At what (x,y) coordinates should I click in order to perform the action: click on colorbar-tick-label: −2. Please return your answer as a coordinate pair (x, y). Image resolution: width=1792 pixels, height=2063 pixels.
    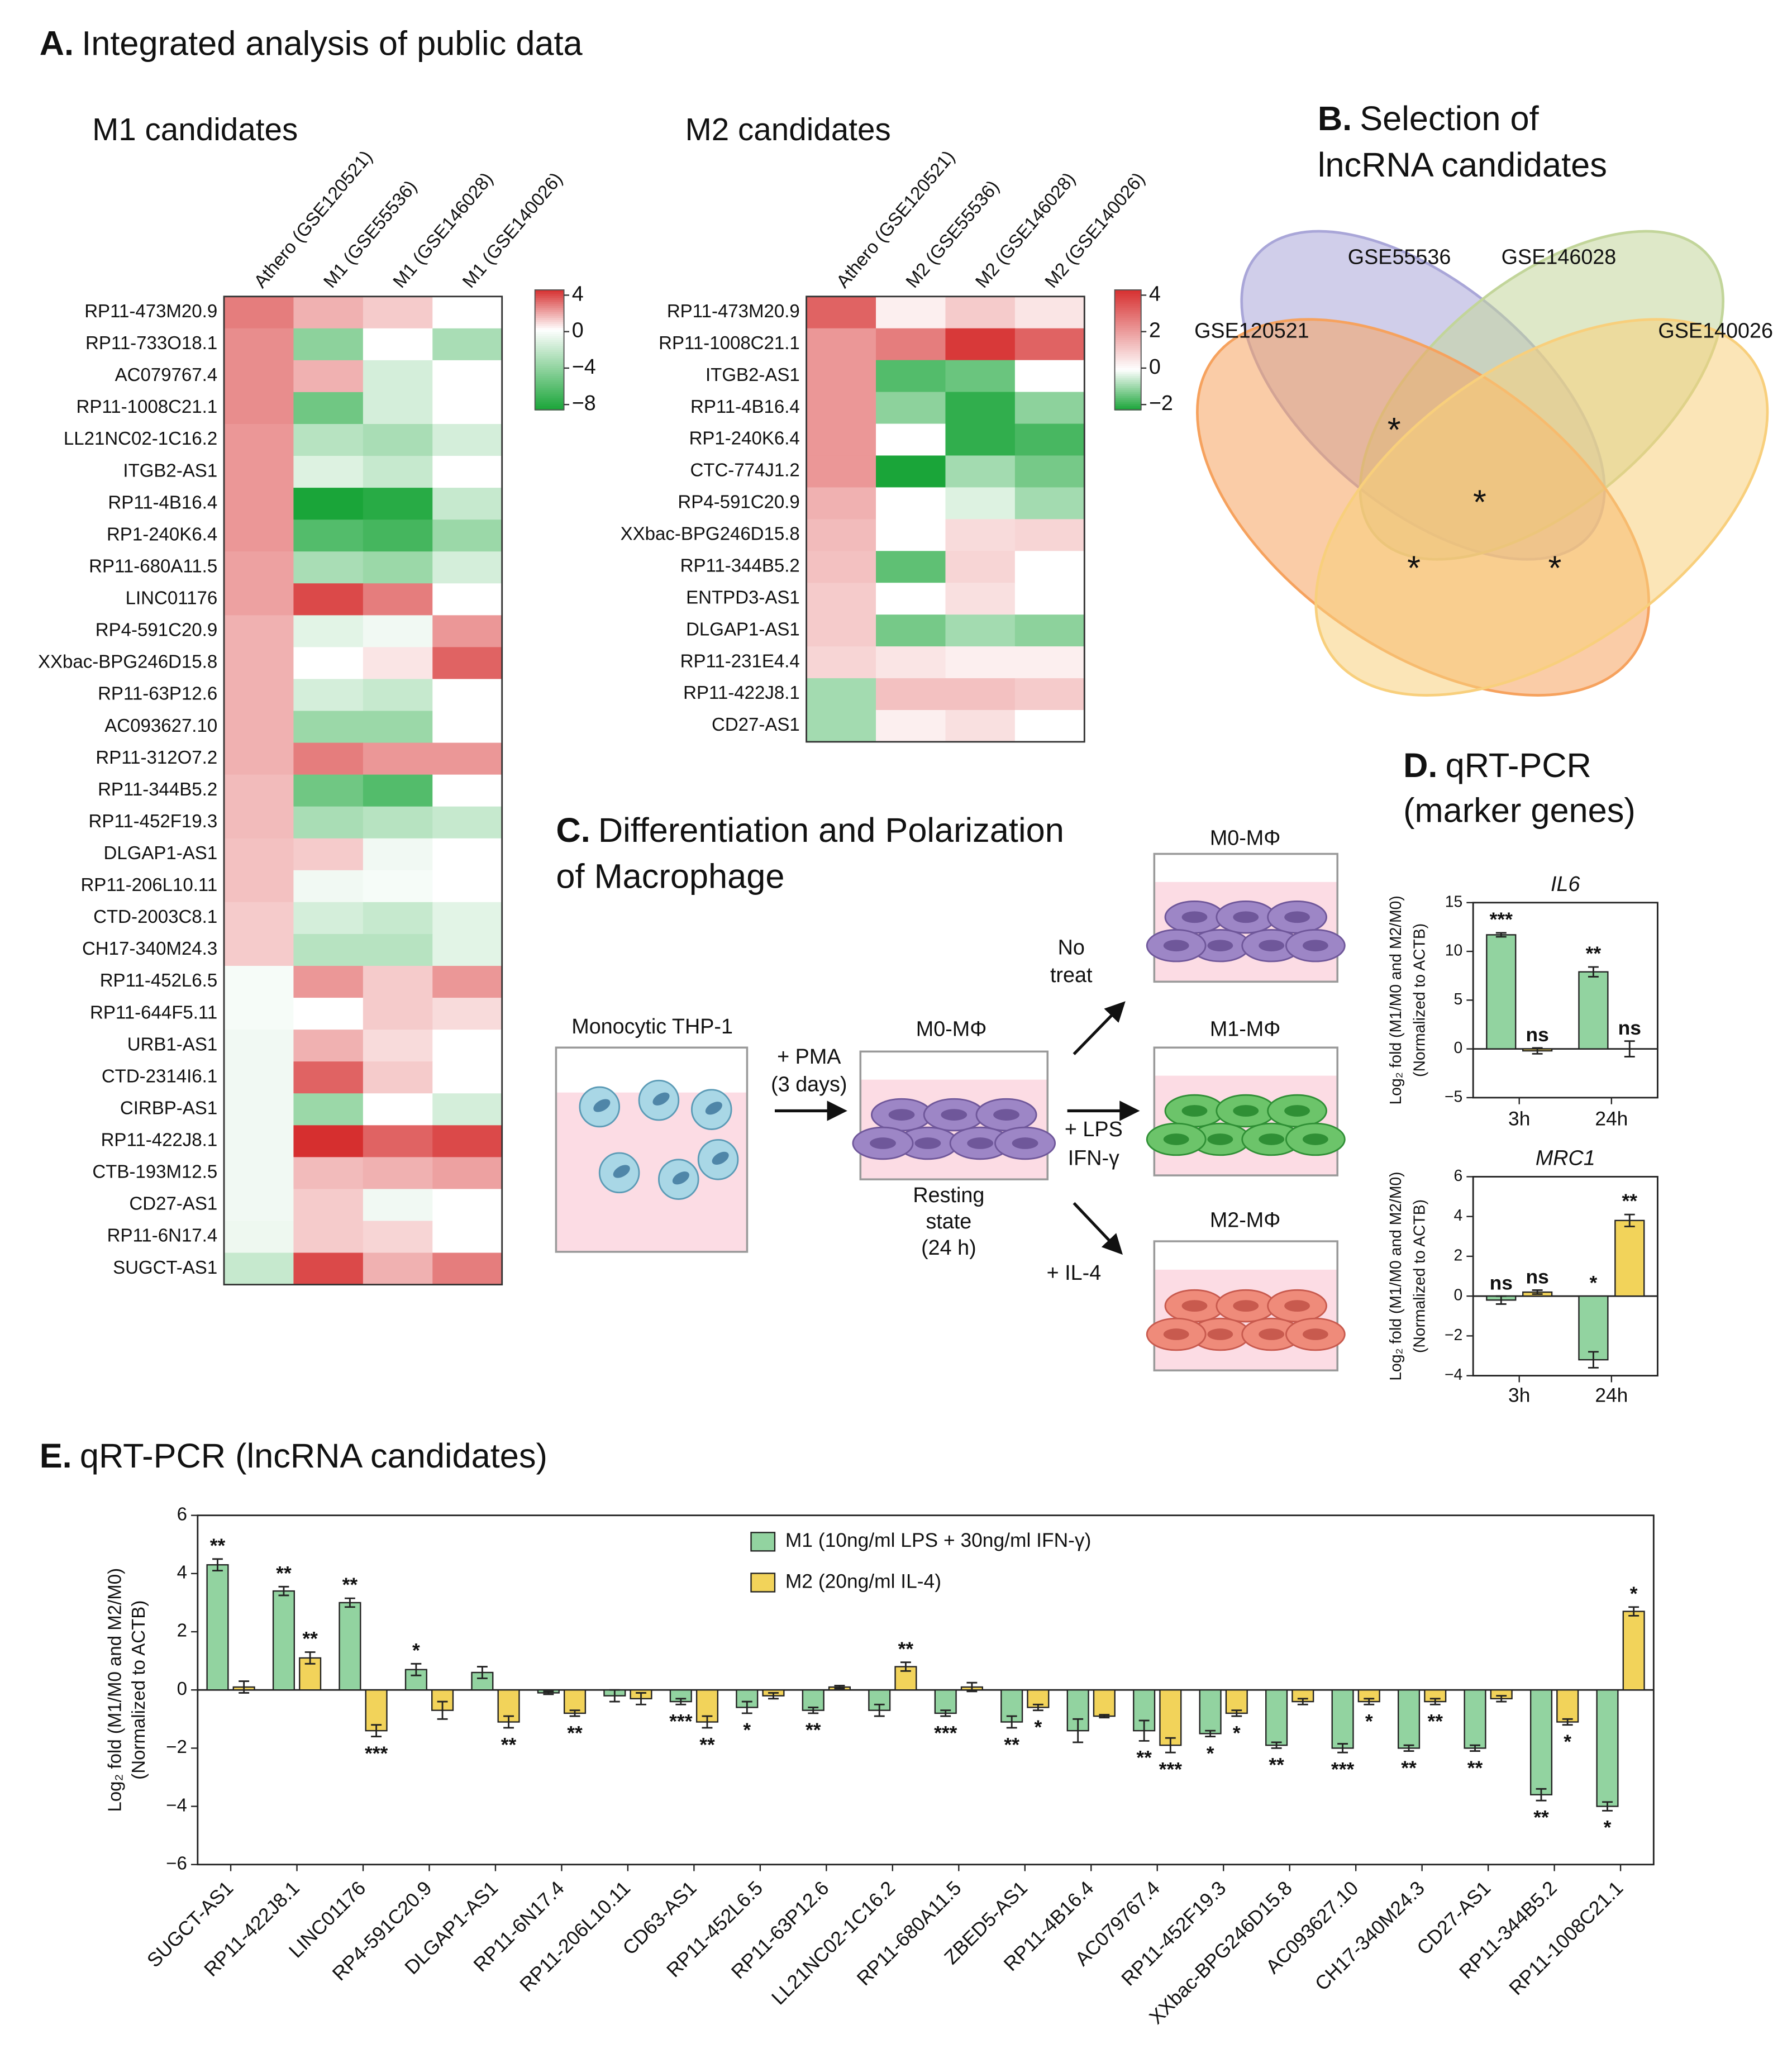
    Looking at the image, I should click on (1161, 403).